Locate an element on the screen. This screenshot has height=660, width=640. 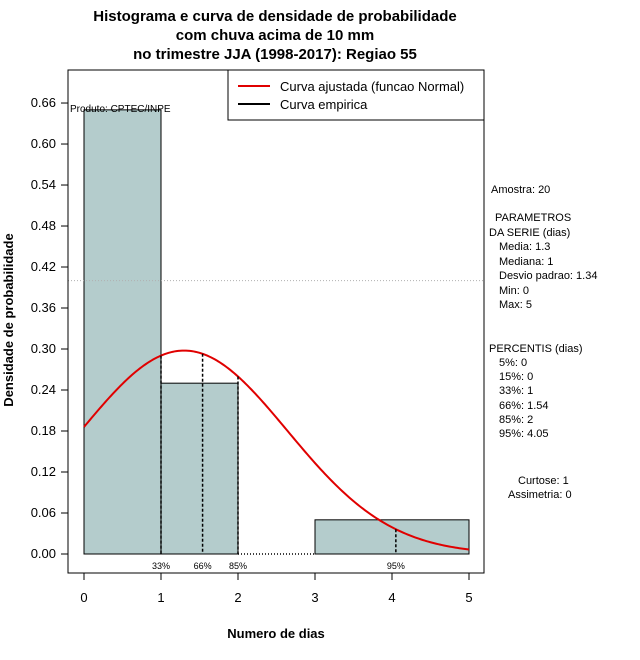
x-tick-label: 5 is located at coordinates (468, 597).